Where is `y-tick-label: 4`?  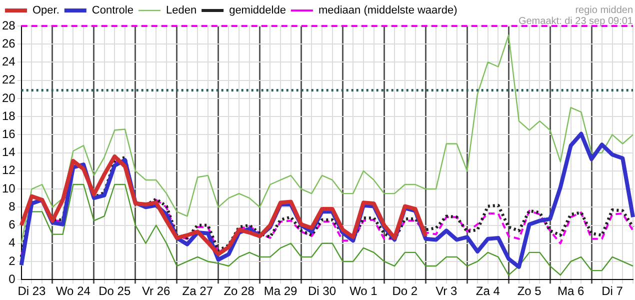 y-tick-label: 4 is located at coordinates (12, 243).